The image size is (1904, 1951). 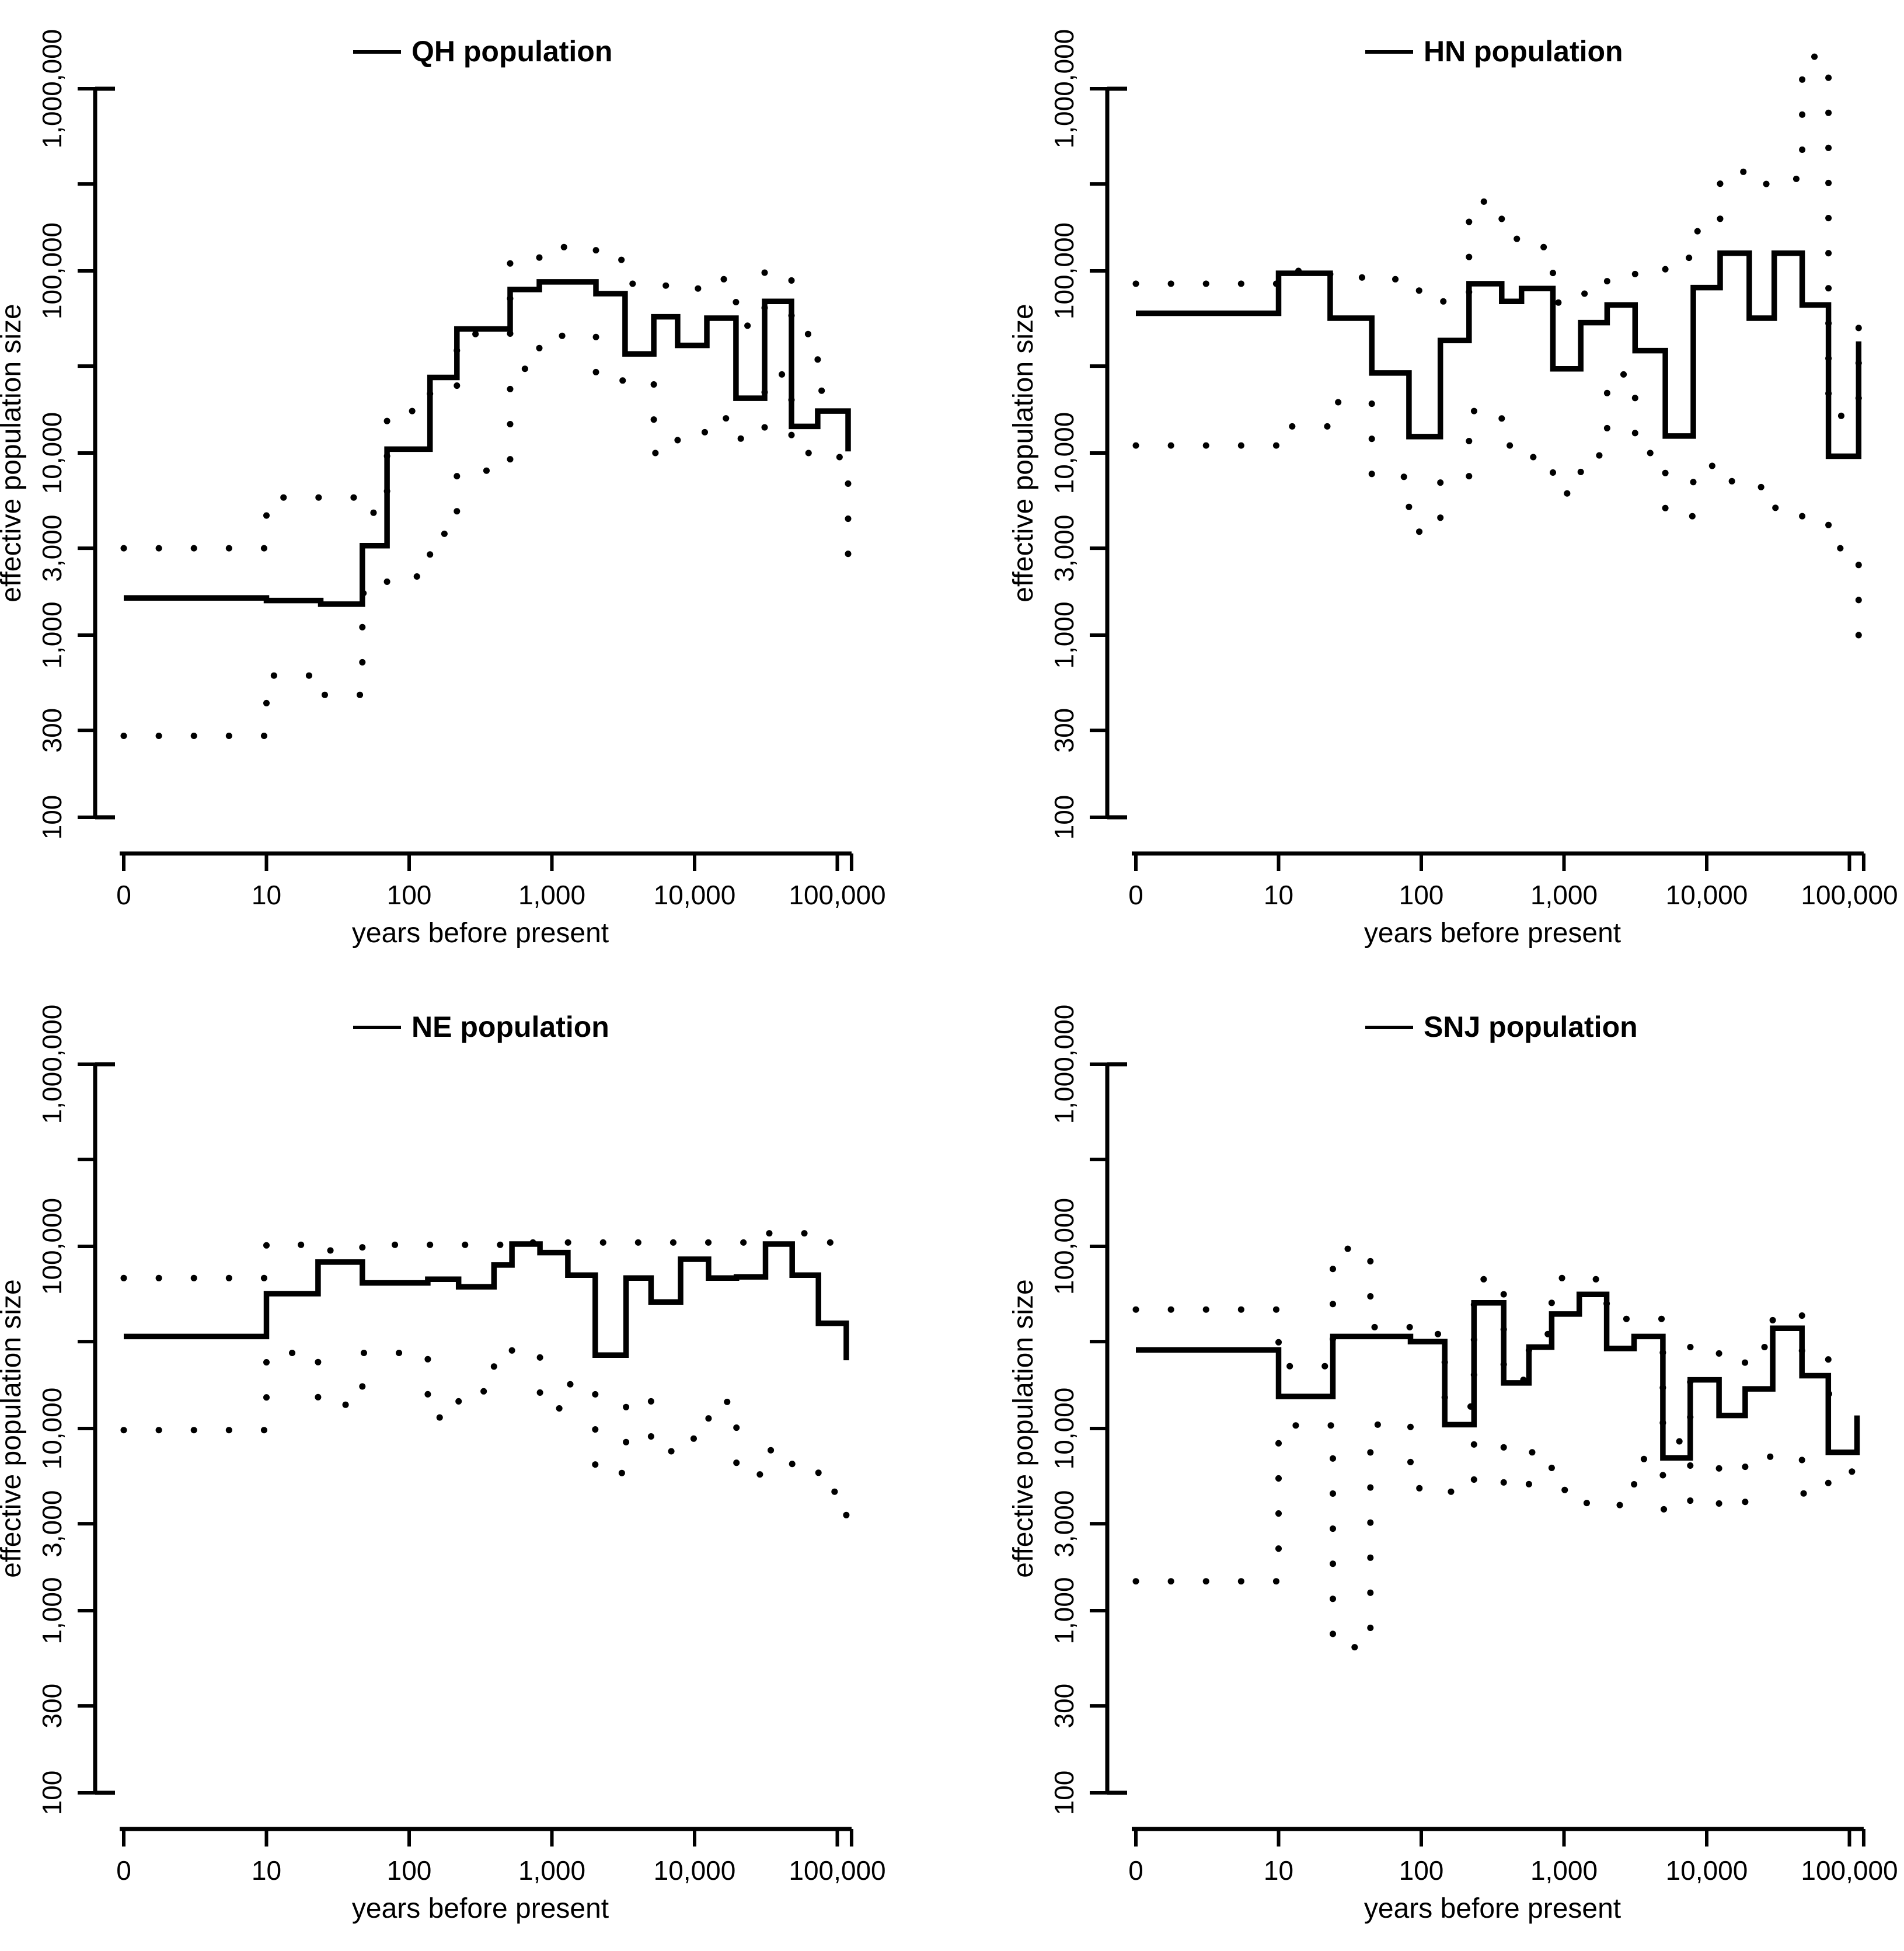 I want to click on panel-title: HN population, so click(x=1494, y=51).